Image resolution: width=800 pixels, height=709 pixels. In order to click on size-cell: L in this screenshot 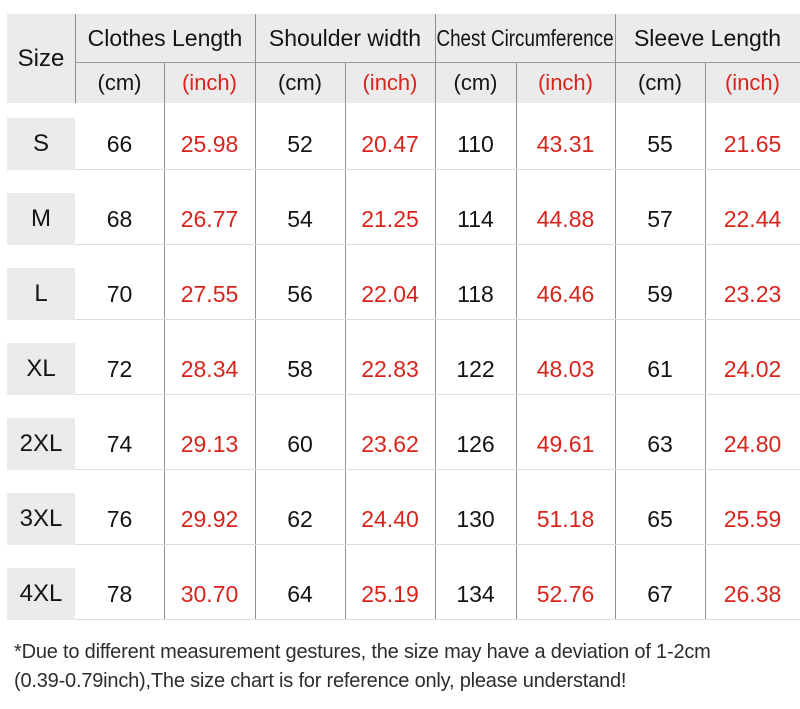, I will do `click(41, 294)`.